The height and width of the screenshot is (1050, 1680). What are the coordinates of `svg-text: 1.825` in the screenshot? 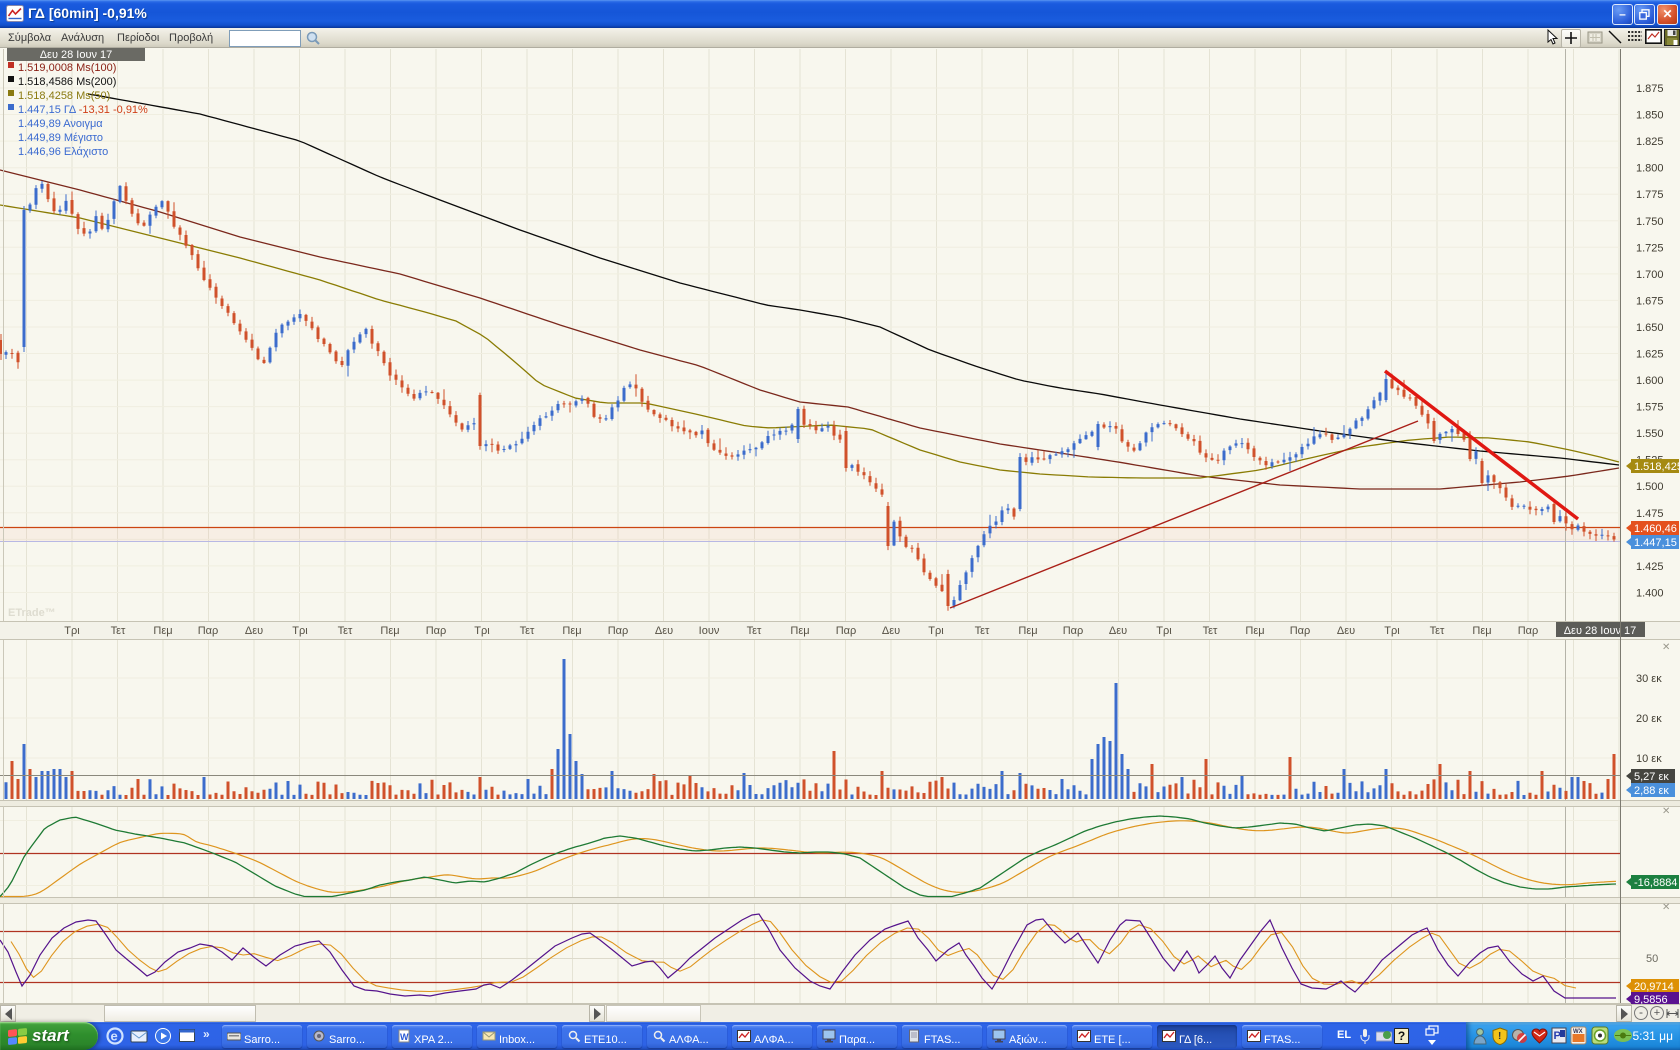 It's located at (1650, 142).